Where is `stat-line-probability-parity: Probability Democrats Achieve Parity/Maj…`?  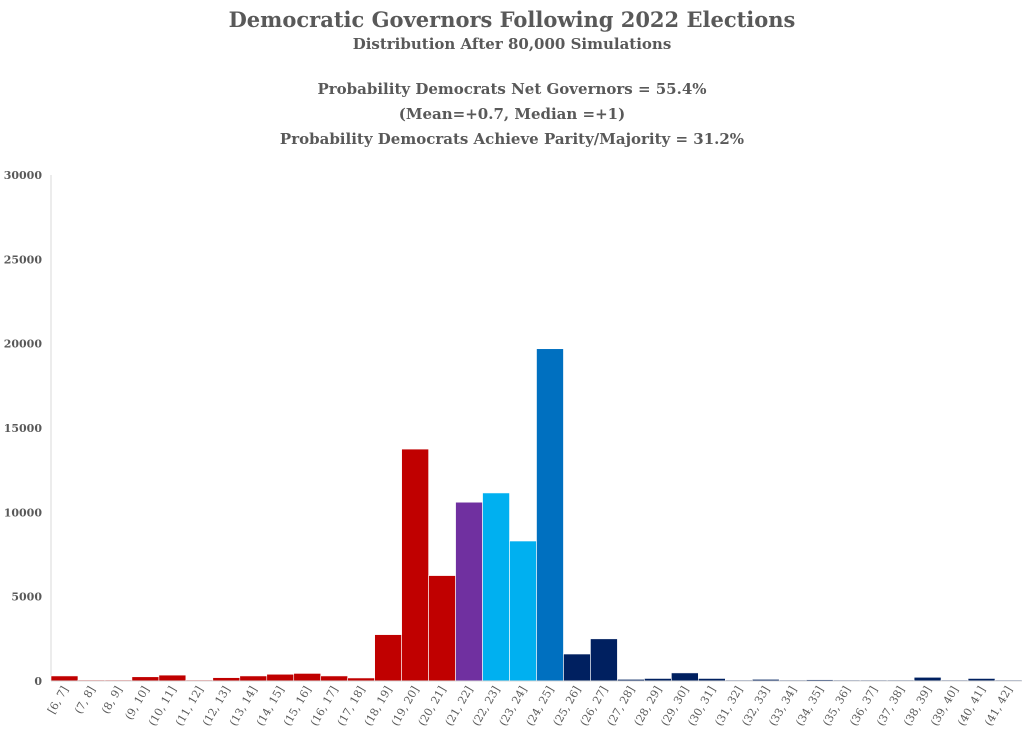
stat-line-probability-parity: Probability Democrats Achieve Parity/Maj… is located at coordinates (512, 139).